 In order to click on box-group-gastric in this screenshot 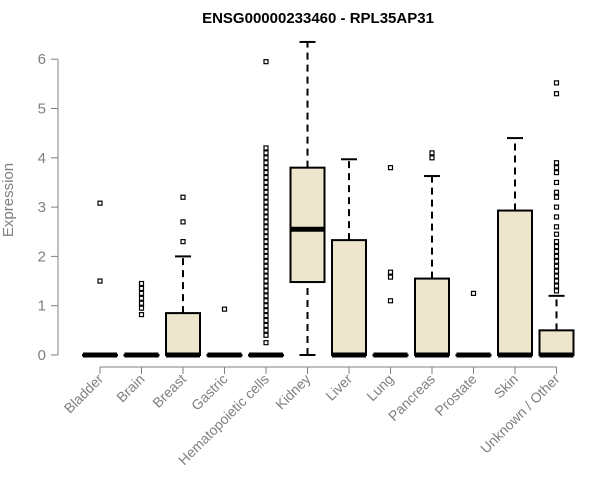, I will do `click(224, 332)`.